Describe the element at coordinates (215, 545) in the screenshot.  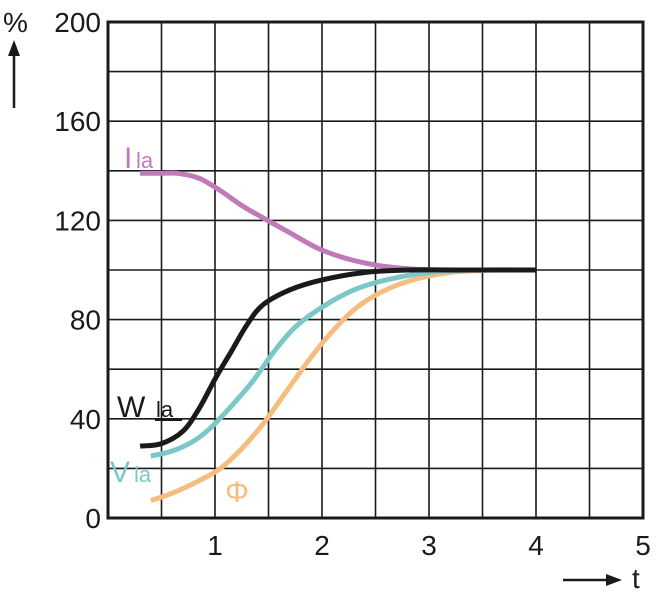
I see `x-tick-label: 1` at that location.